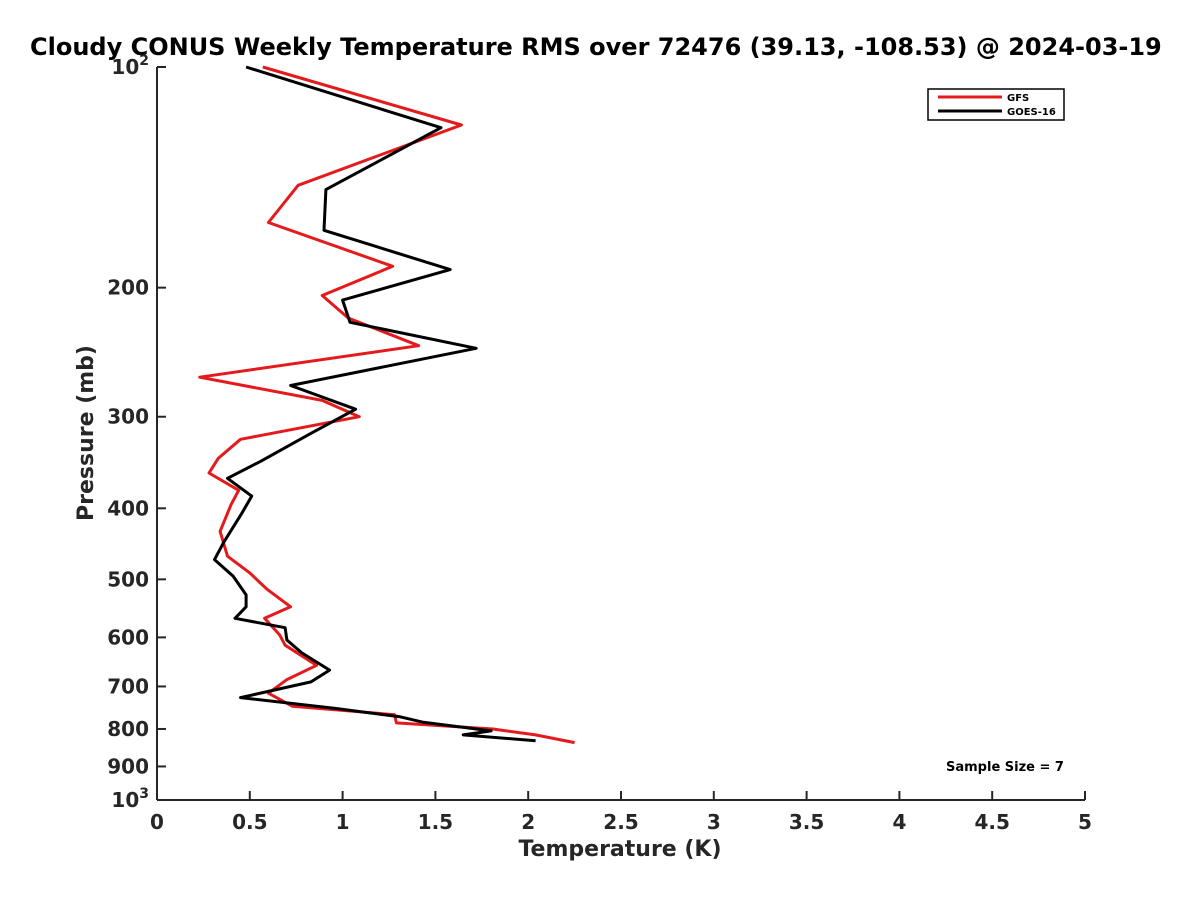 This screenshot has height=900, width=1200. I want to click on legend-label-goes16: GOES-16, so click(1031, 112).